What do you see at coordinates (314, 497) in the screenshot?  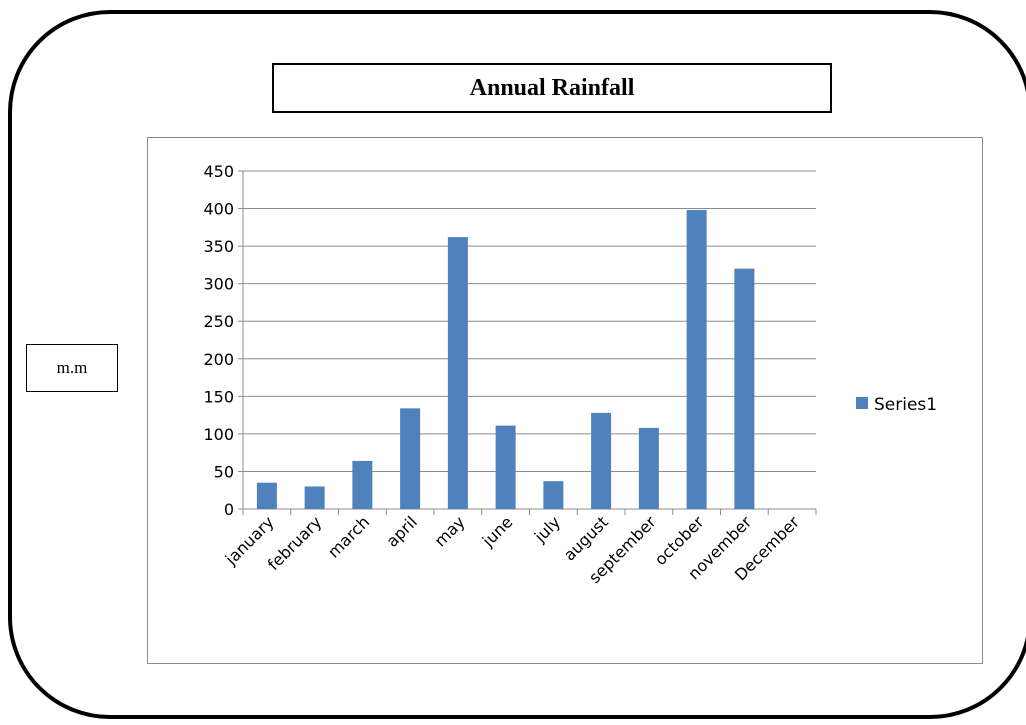 I see `bar-february` at bounding box center [314, 497].